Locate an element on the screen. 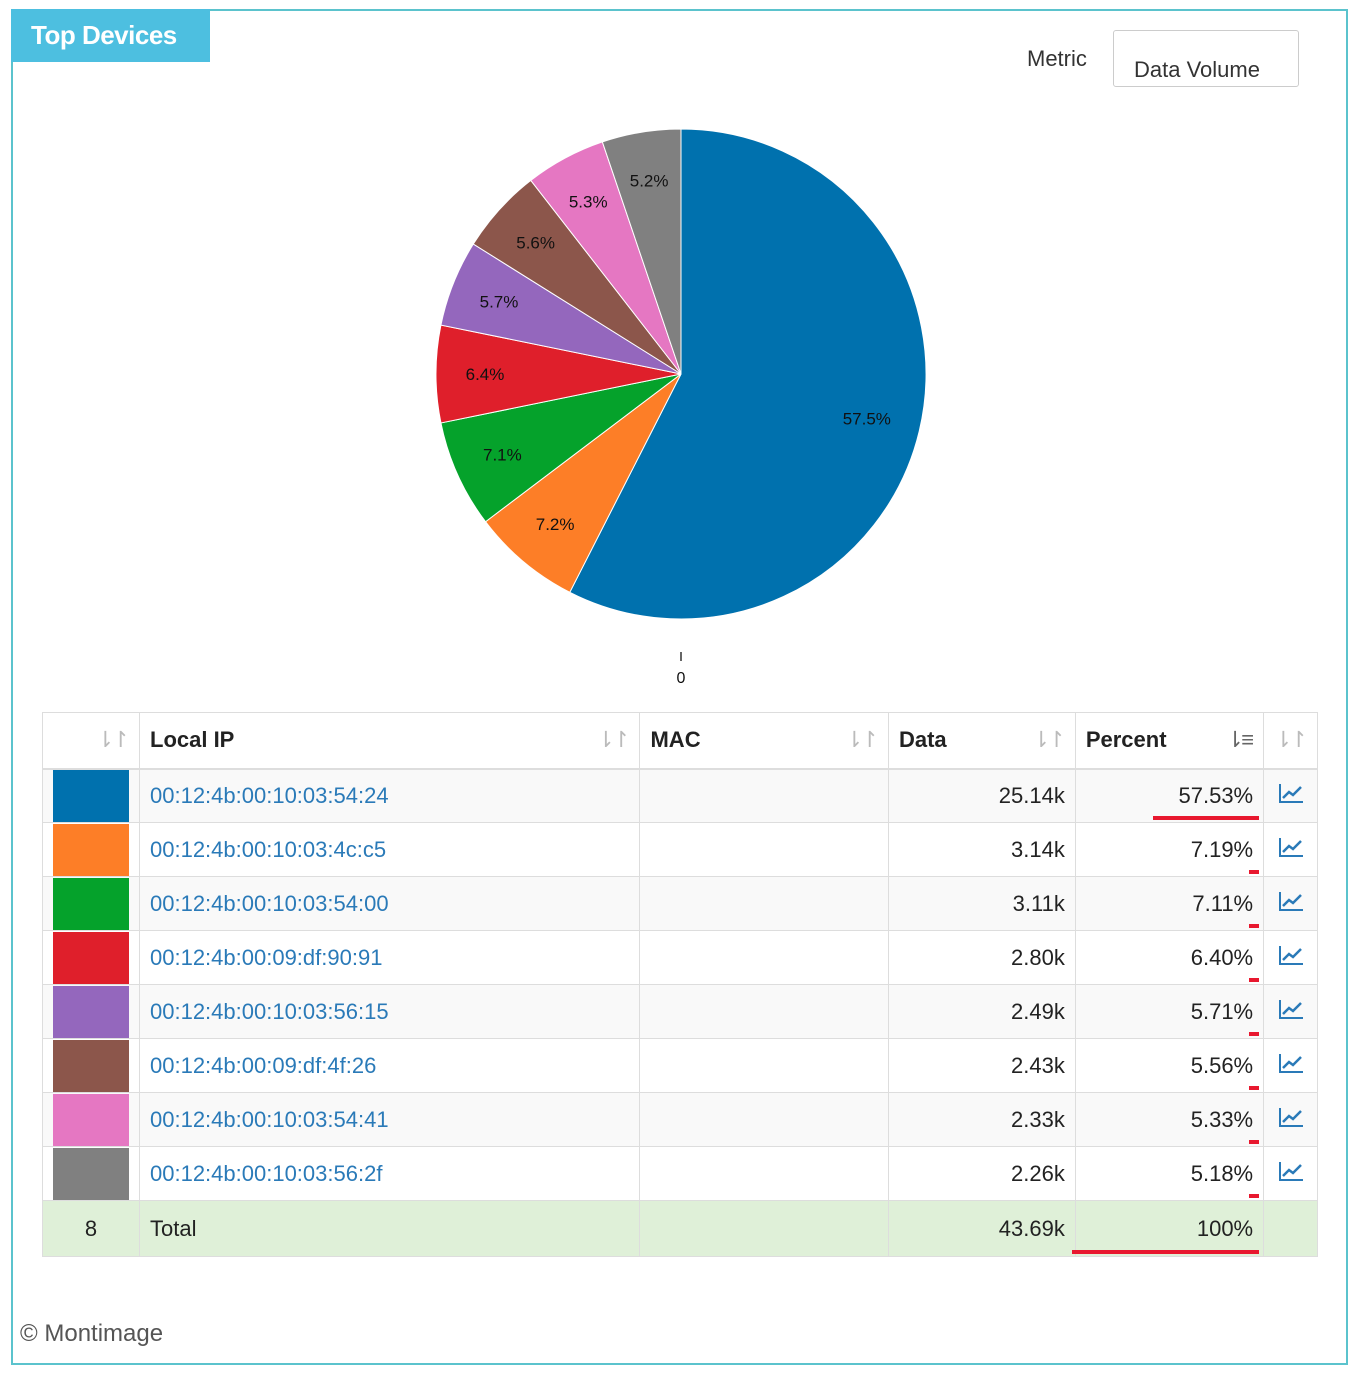 Image resolution: width=1358 pixels, height=1380 pixels. total-data: 43.69k is located at coordinates (981, 1228).